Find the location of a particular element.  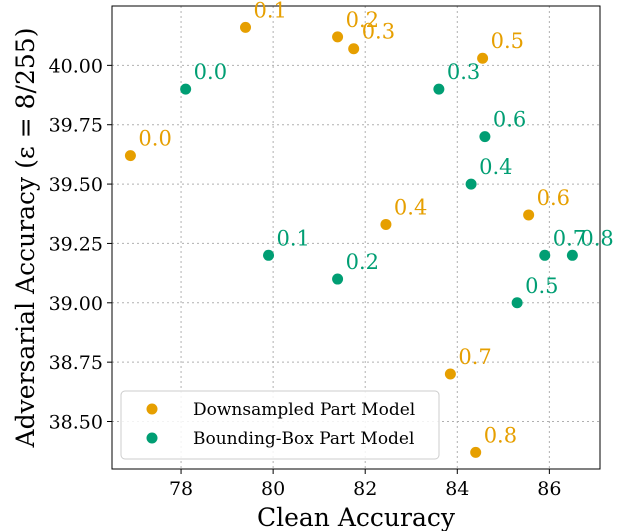

x-axis-title: Clean Accuracy is located at coordinates (356, 517).